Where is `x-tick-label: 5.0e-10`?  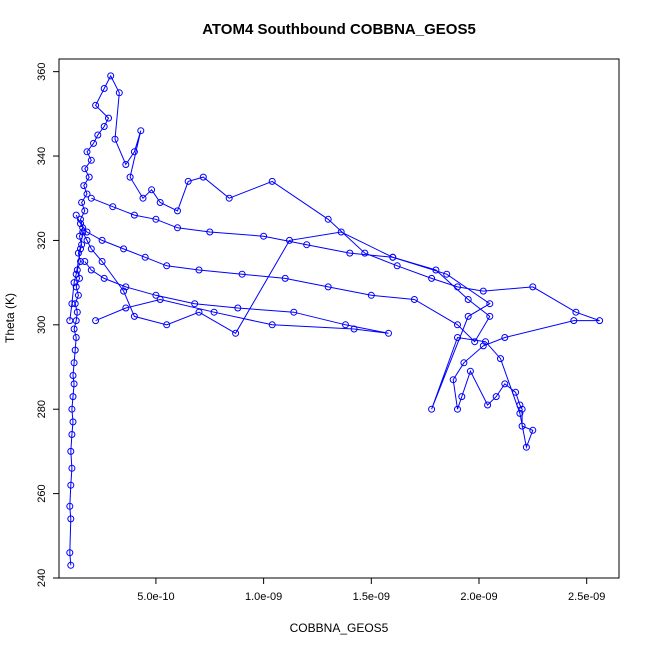 x-tick-label: 5.0e-10 is located at coordinates (155, 597).